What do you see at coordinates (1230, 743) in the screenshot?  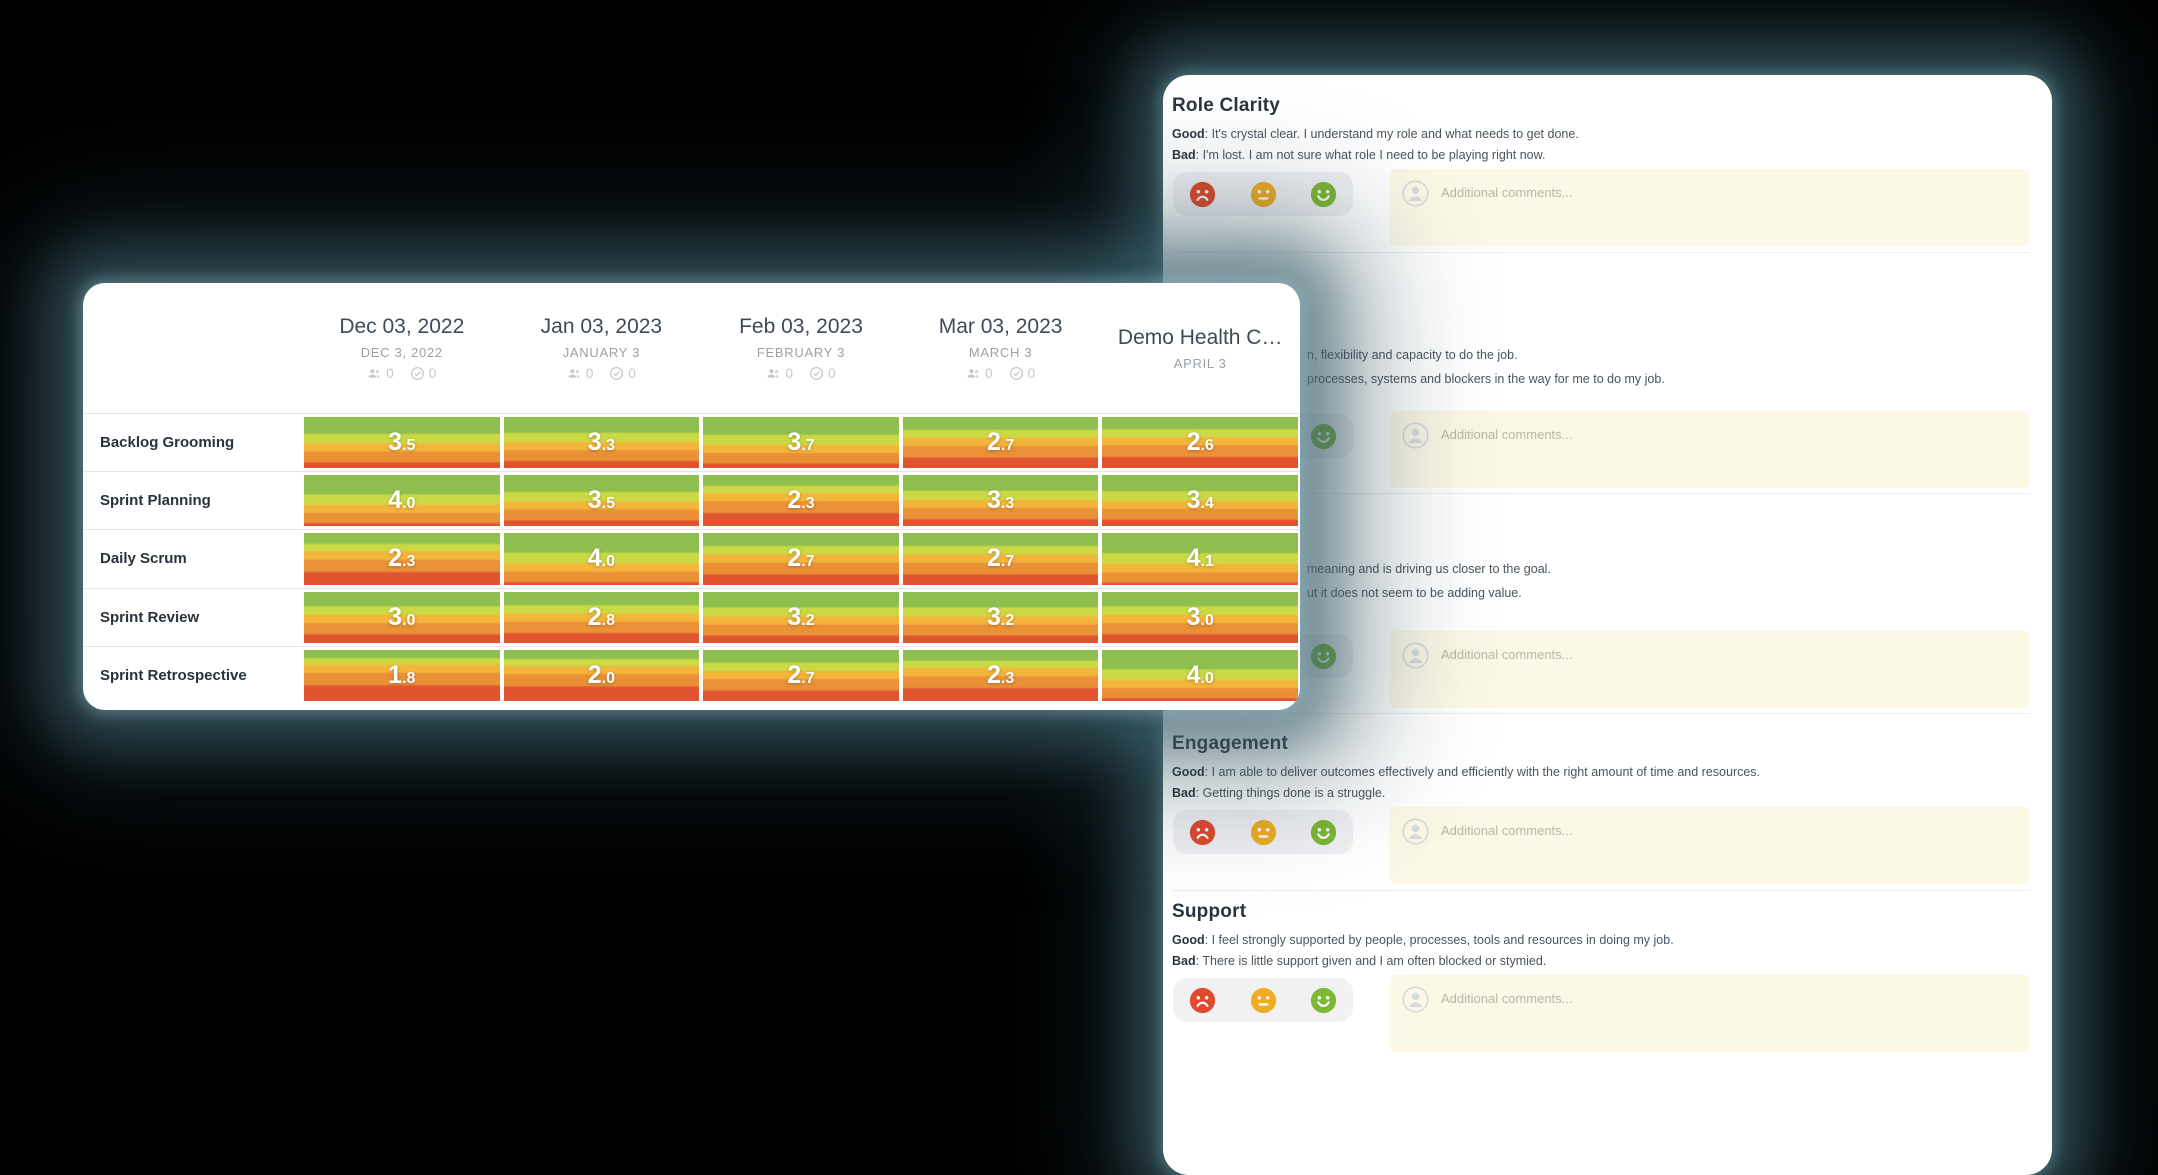 I see `section-title: Engagement` at bounding box center [1230, 743].